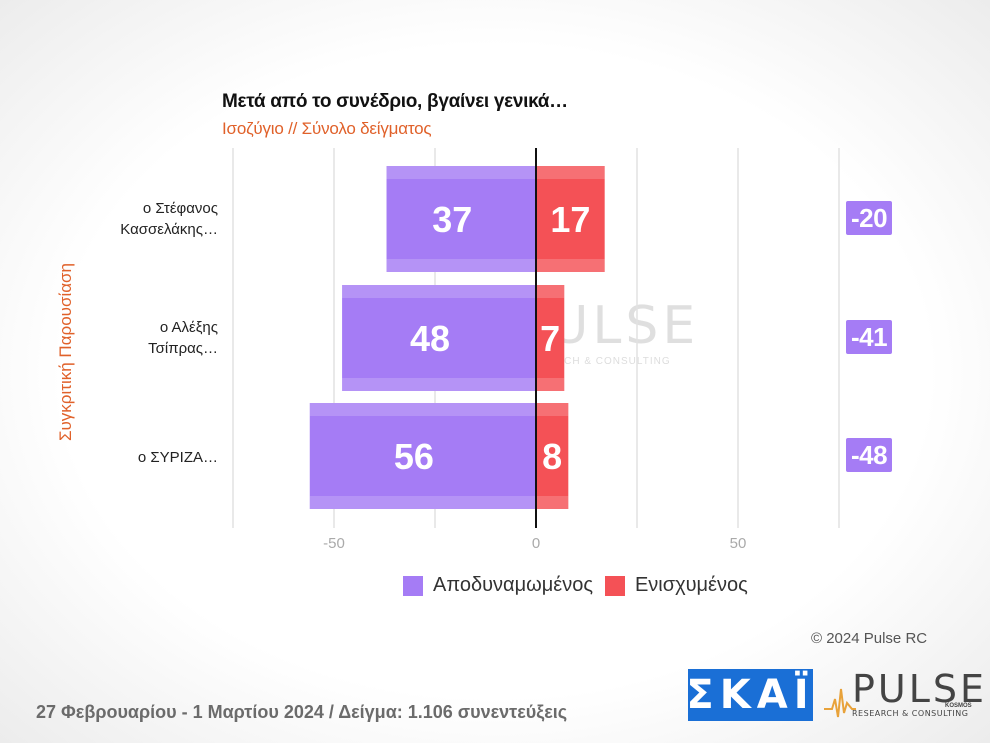  What do you see at coordinates (327, 128) in the screenshot?
I see `chart-subtitle: Ισοζύγιο // Σύνολο δείγματος` at bounding box center [327, 128].